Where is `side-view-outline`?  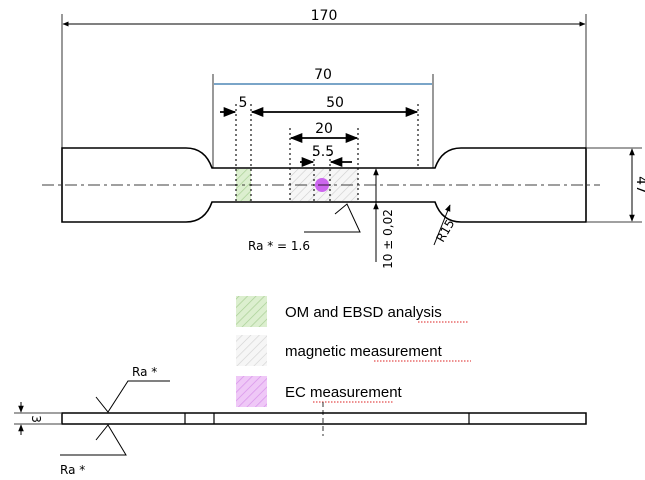 side-view-outline is located at coordinates (324, 418).